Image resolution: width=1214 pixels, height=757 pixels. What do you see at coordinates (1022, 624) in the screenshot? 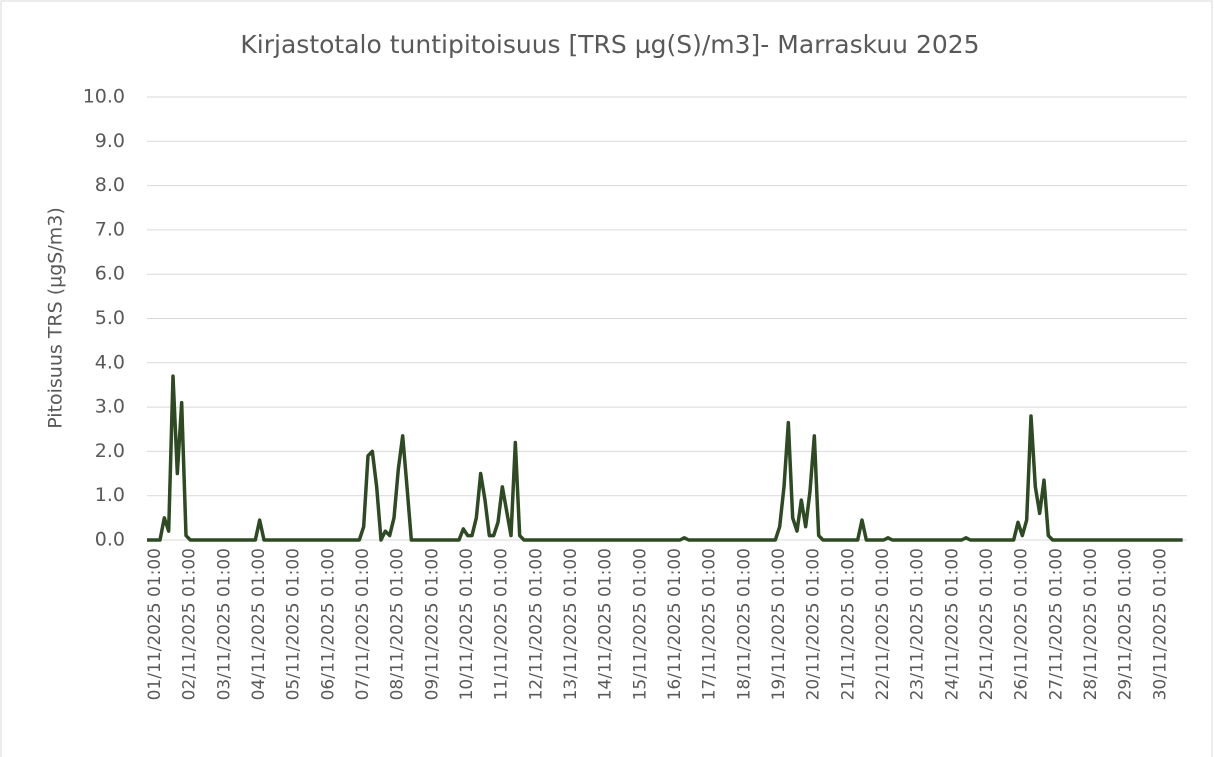
I see `x-tick-label: 26/11/2025 01:00` at bounding box center [1022, 624].